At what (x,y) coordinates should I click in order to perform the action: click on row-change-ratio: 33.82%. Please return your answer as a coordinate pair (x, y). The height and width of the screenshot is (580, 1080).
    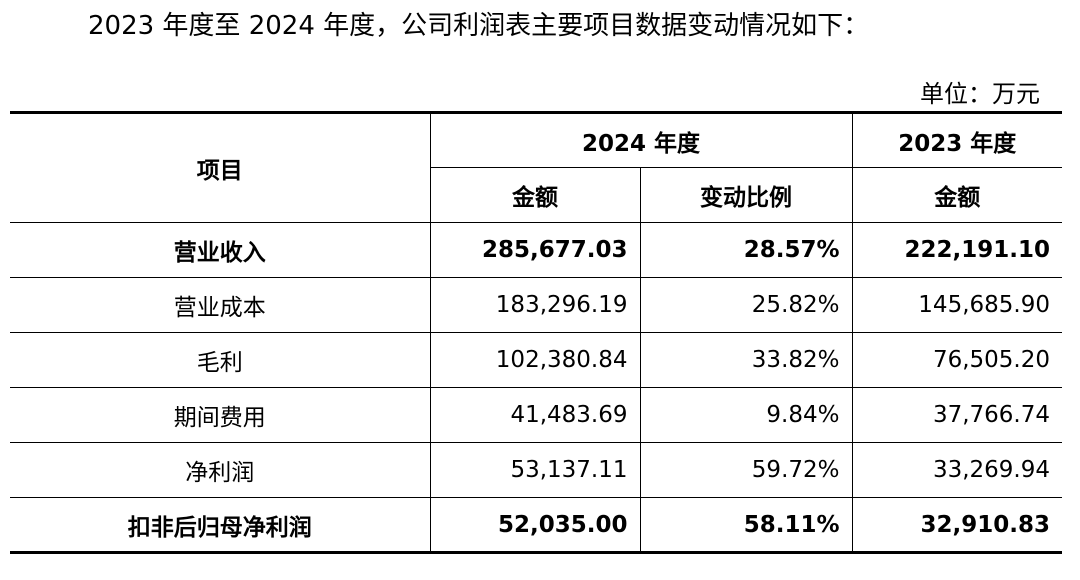
    Looking at the image, I should click on (745, 360).